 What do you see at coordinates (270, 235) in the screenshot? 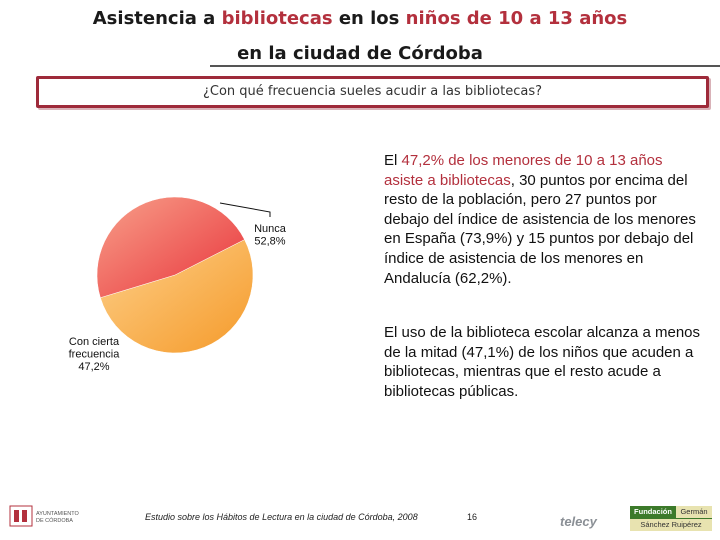
I see `pie-label-nunca: Nunca 52,8%` at bounding box center [270, 235].